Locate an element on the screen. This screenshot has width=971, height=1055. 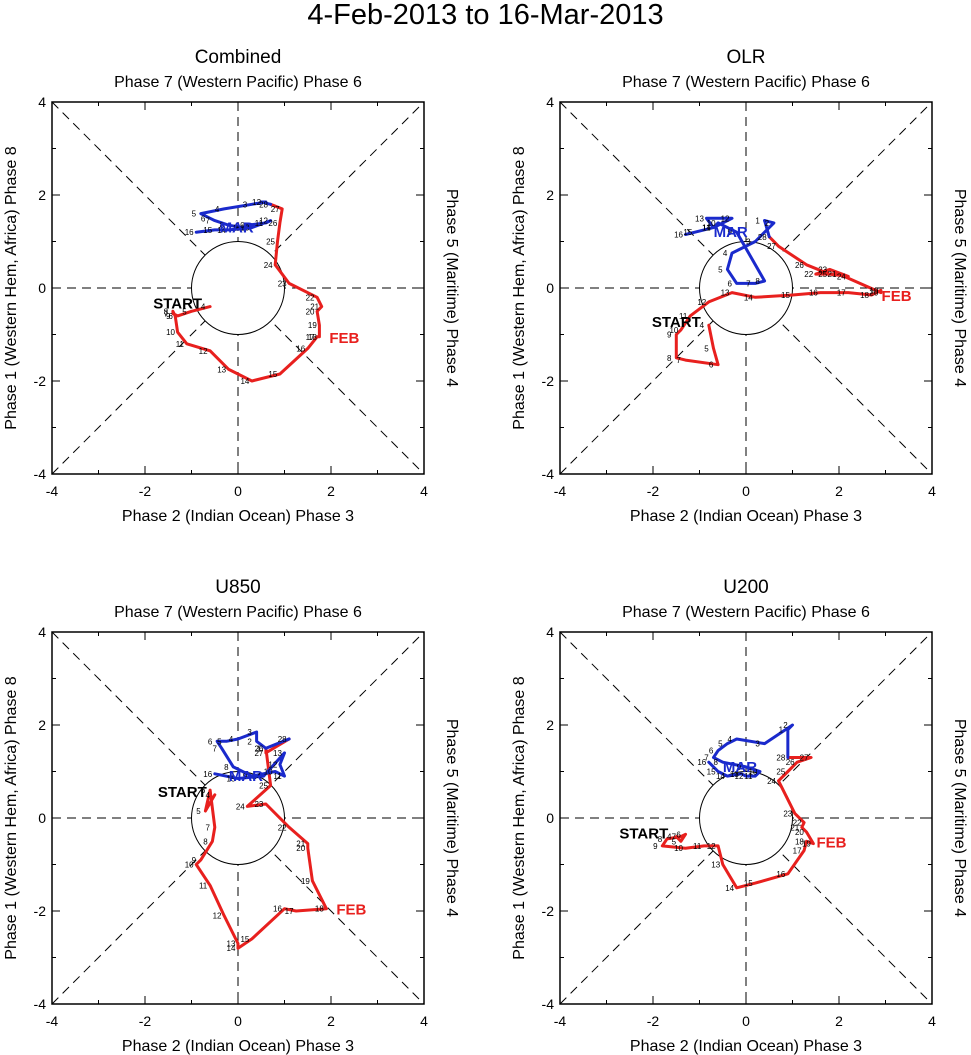
mar-label: MAR is located at coordinates (246, 776).